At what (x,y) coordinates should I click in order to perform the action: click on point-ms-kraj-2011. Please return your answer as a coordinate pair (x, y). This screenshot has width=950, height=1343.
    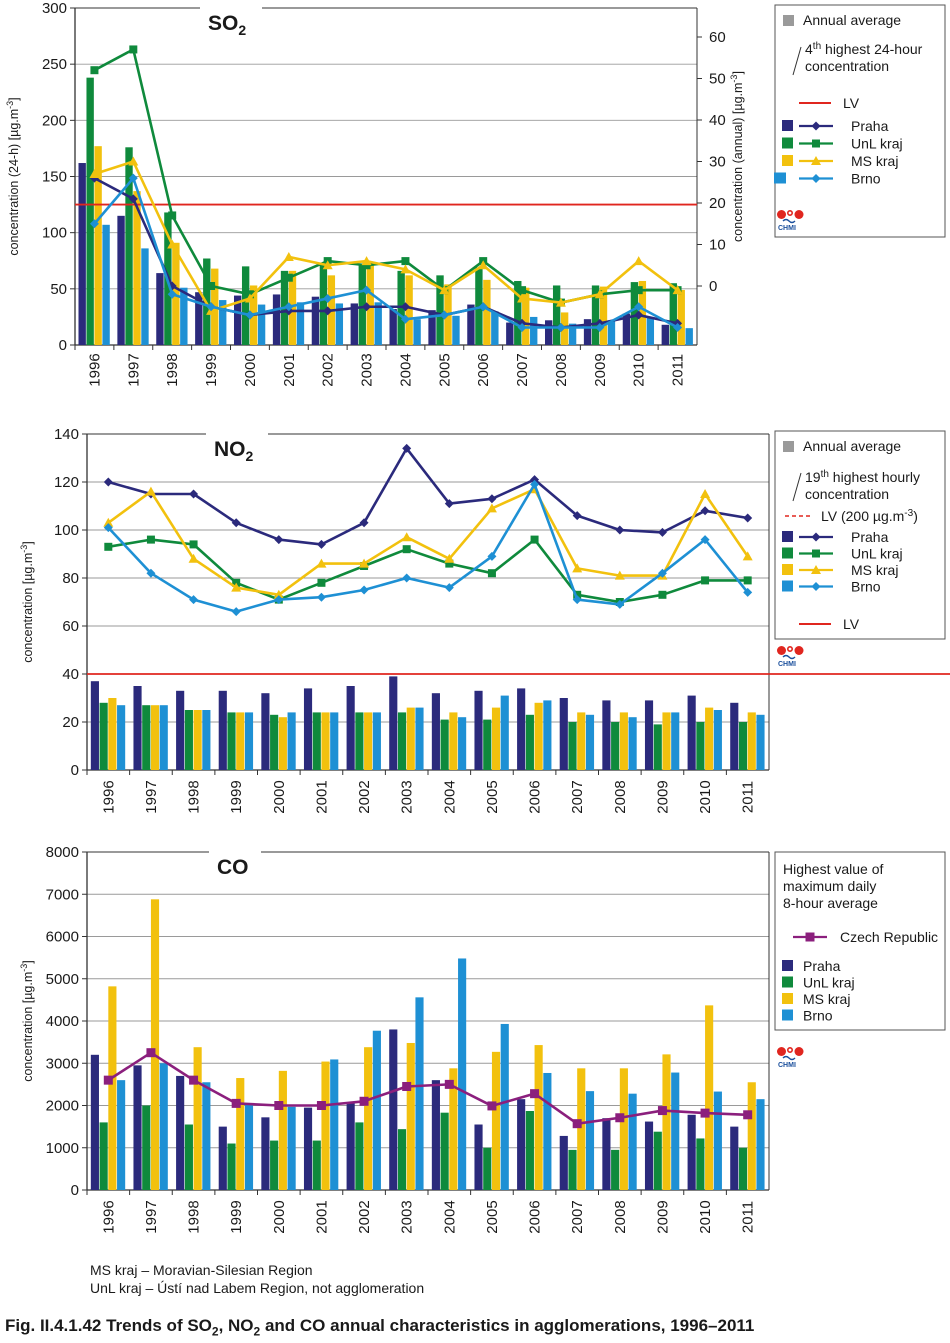
    Looking at the image, I should click on (677, 290).